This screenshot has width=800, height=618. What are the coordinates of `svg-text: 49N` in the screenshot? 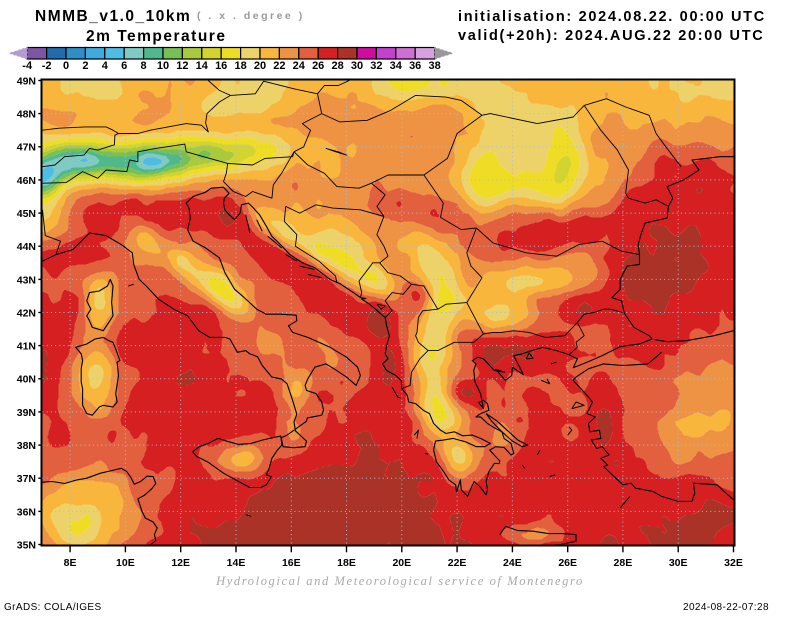 It's located at (26, 81).